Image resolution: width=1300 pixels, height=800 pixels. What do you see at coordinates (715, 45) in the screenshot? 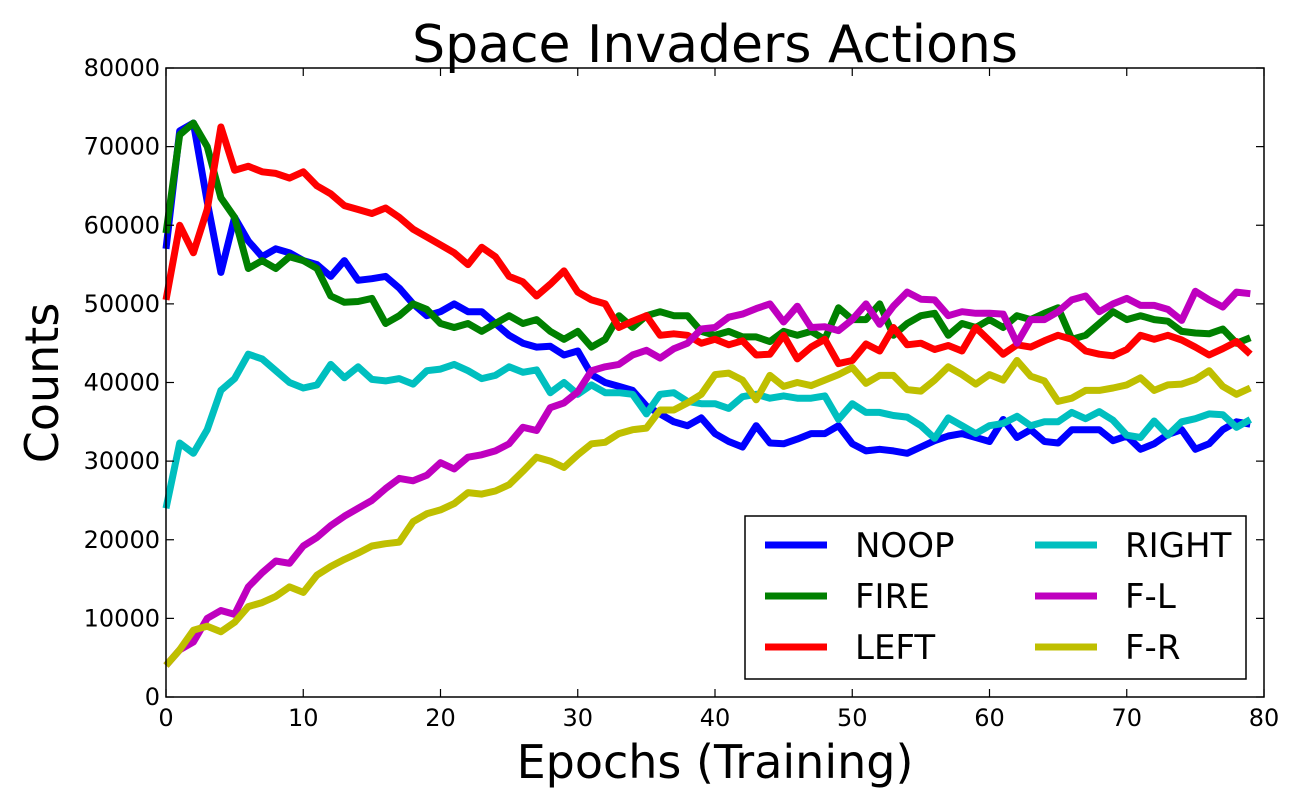
I see `chart-title: Space Invaders Actions` at bounding box center [715, 45].